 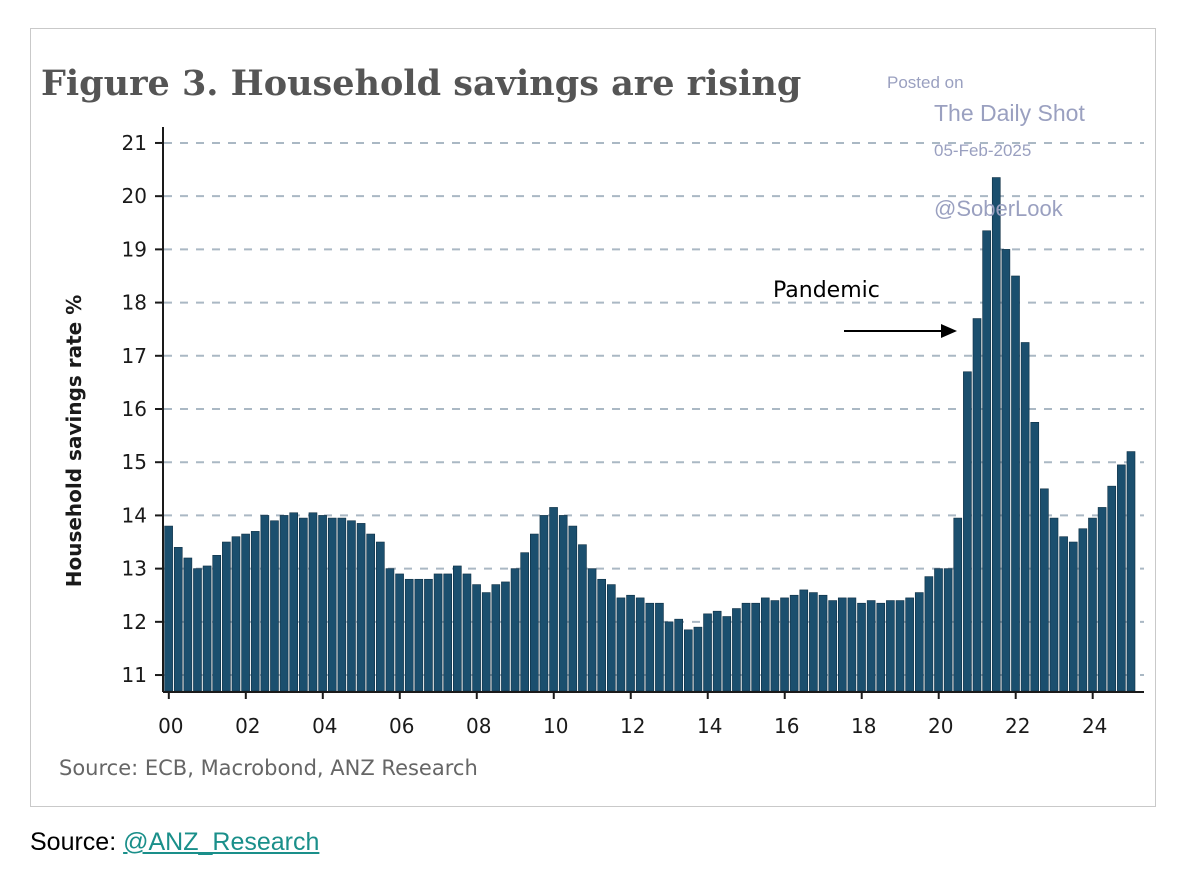 I want to click on x-tick-label: 14, so click(x=709, y=726).